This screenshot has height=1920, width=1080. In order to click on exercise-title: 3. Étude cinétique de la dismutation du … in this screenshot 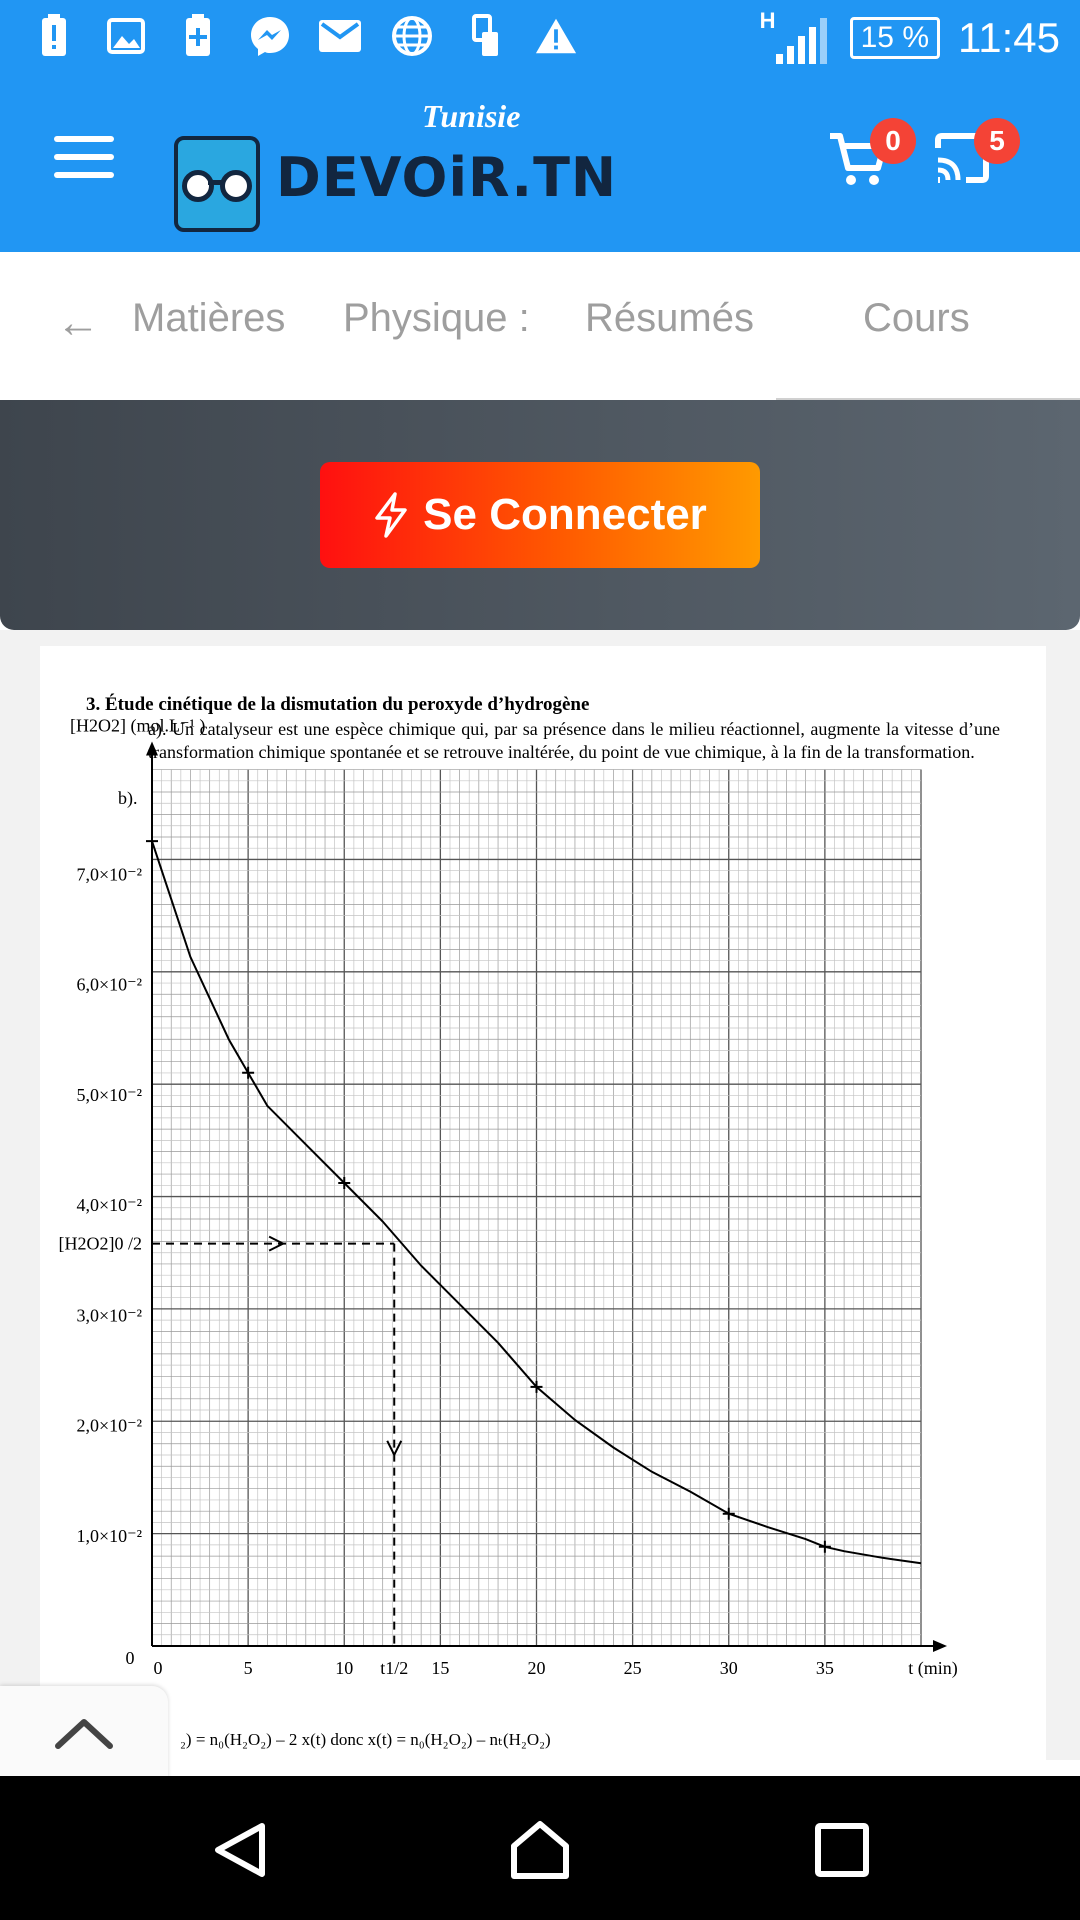, I will do `click(338, 704)`.